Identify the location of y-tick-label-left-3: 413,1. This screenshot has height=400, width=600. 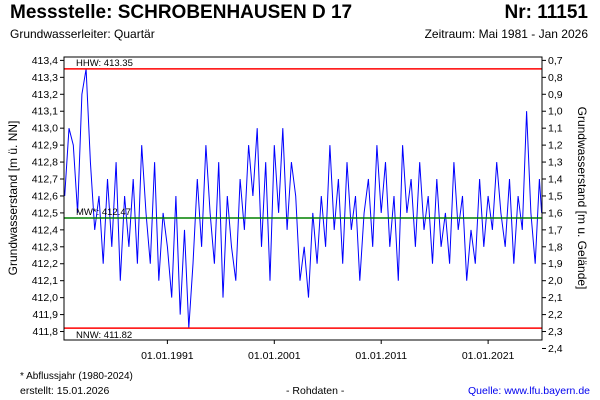
(45, 112).